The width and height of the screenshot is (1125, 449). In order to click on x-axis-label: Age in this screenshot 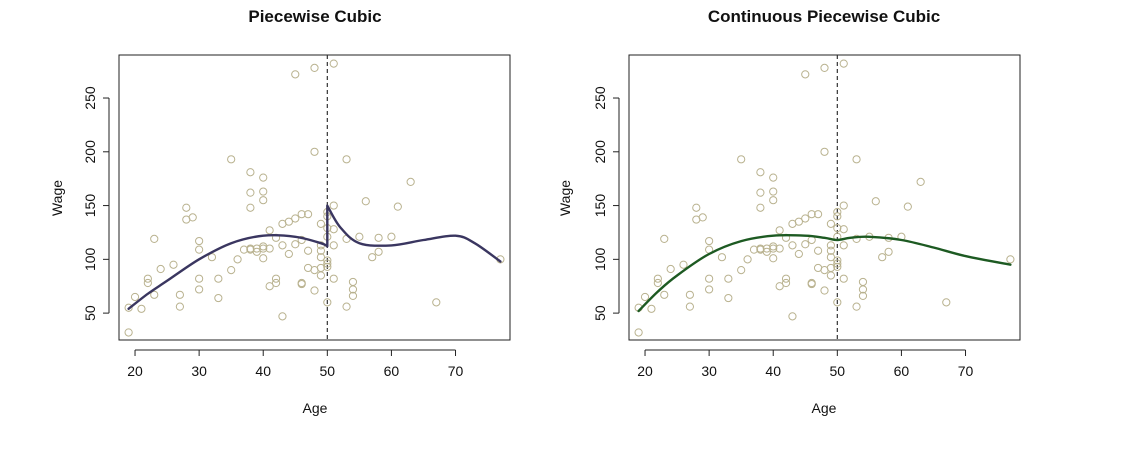, I will do `click(824, 408)`.